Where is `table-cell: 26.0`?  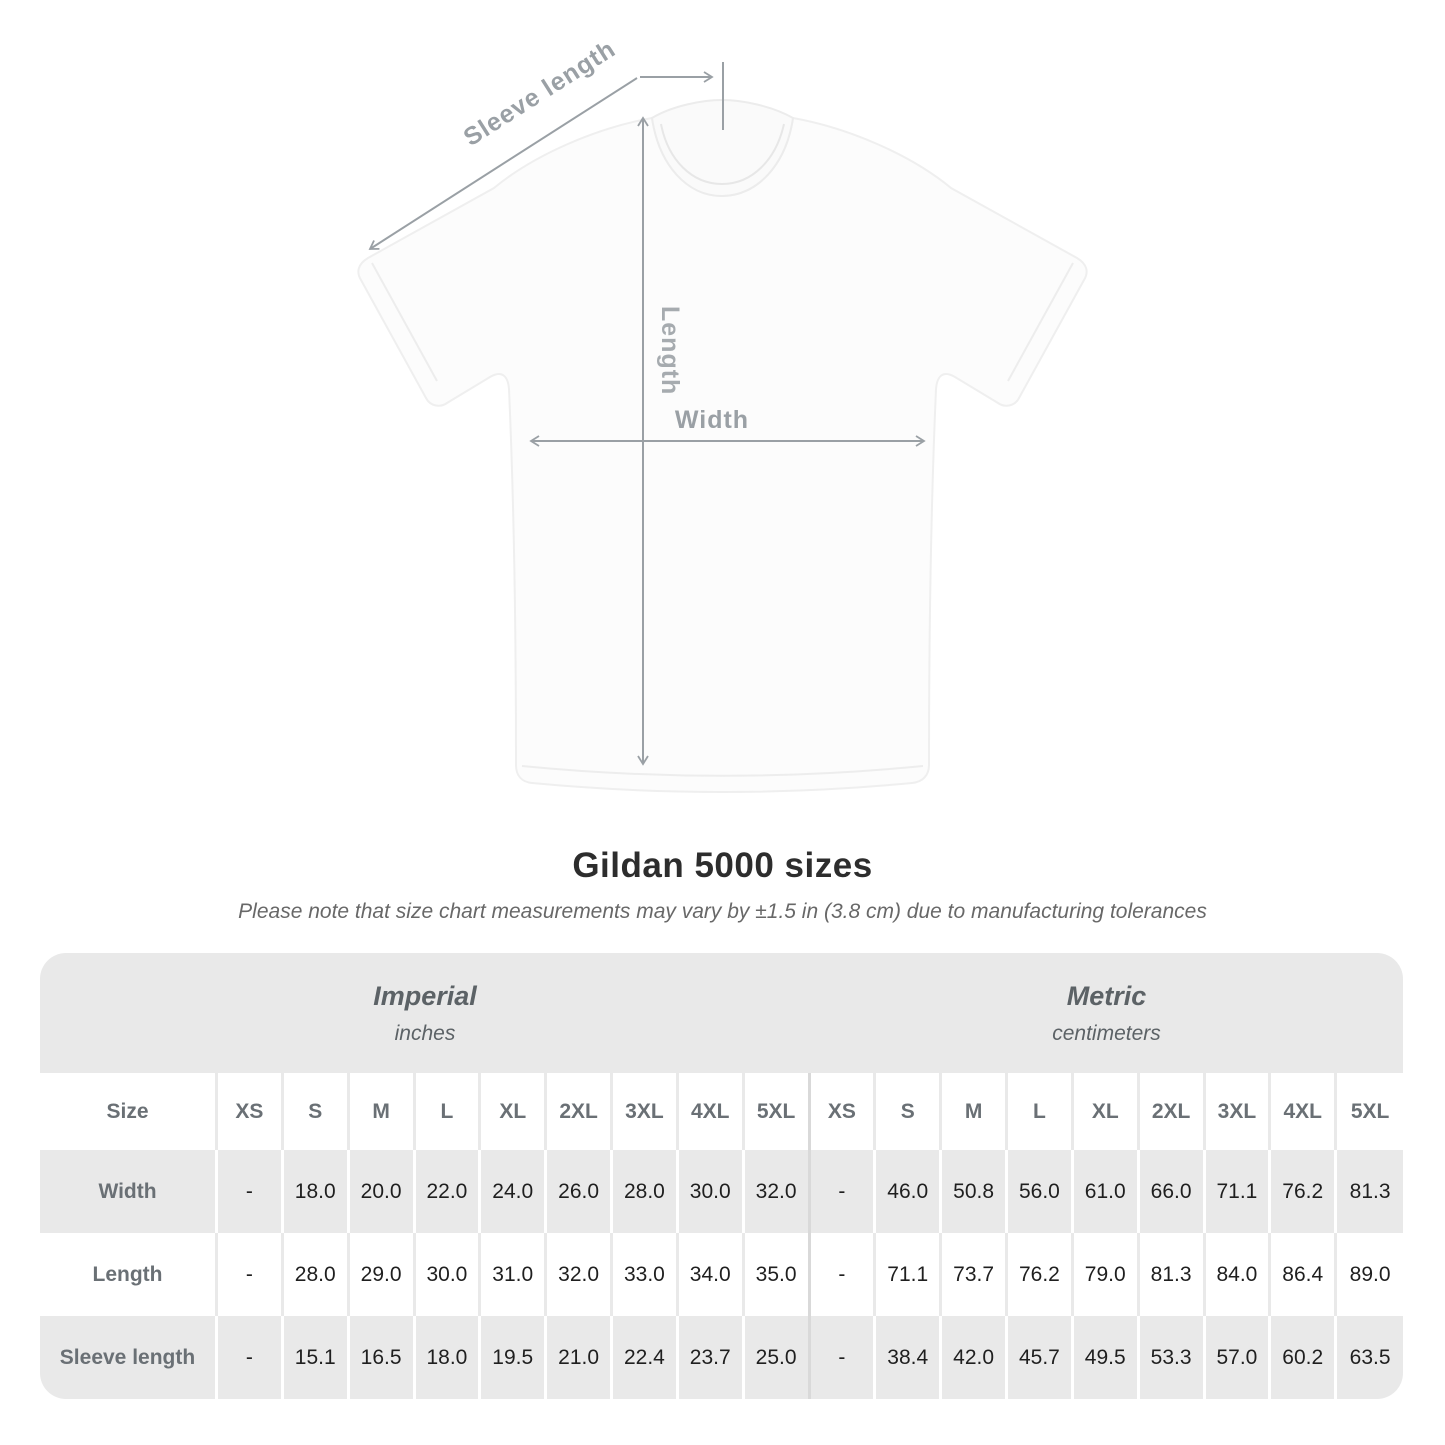
table-cell: 26.0 is located at coordinates (580, 1191).